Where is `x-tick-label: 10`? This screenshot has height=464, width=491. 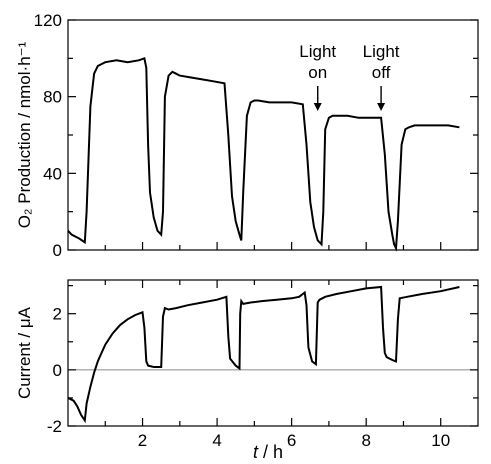
x-tick-label: 10 is located at coordinates (440, 440).